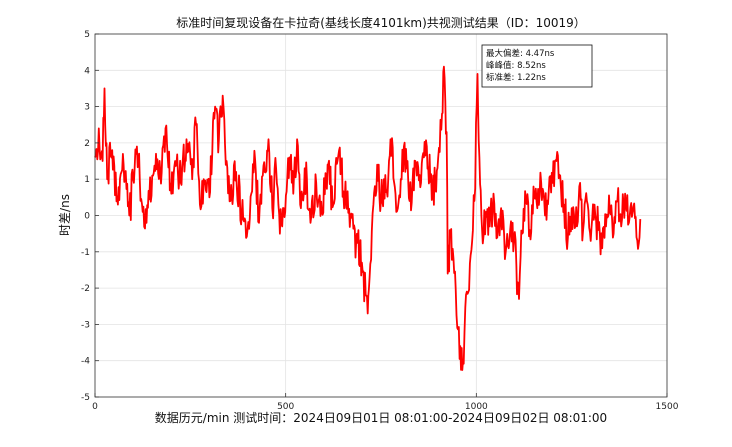 This screenshot has height=447, width=732. I want to click on stat-std-dev: 标准差: 1.22ns, so click(516, 77).